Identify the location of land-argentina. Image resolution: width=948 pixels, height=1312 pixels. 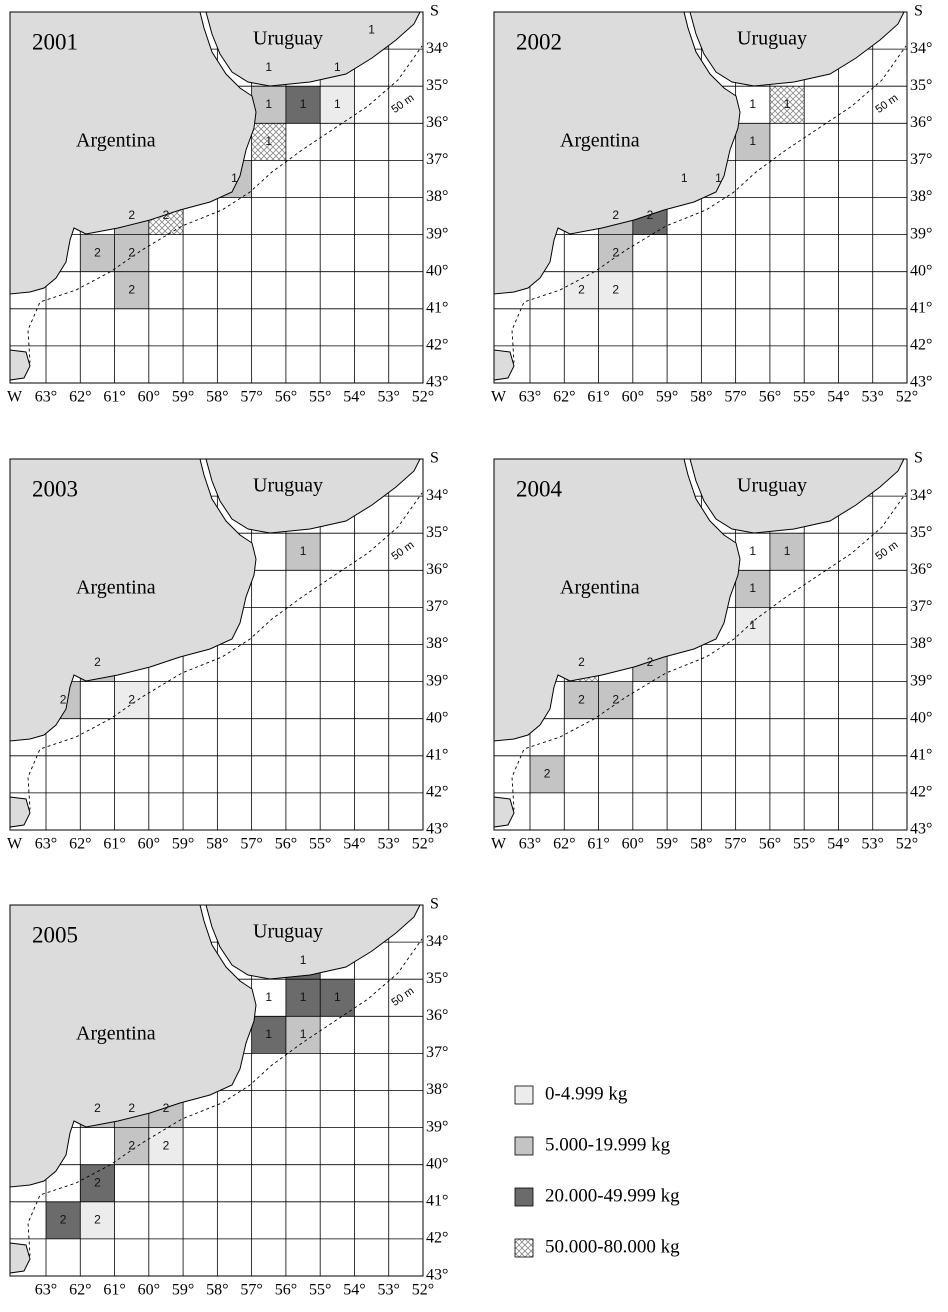
(133, 153).